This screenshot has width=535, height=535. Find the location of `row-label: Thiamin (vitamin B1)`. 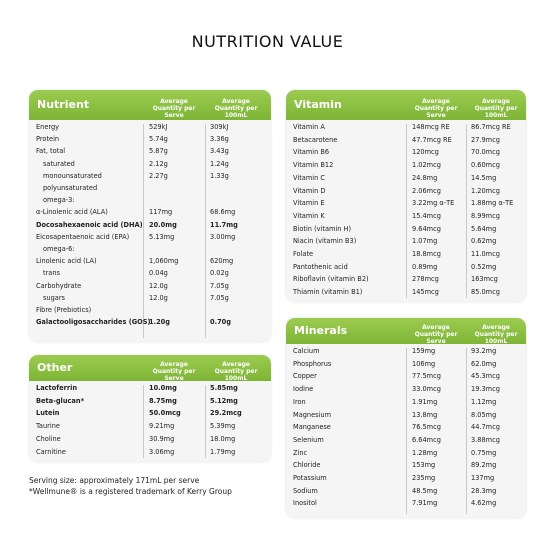

row-label: Thiamin (vitamin B1) is located at coordinates (328, 292).